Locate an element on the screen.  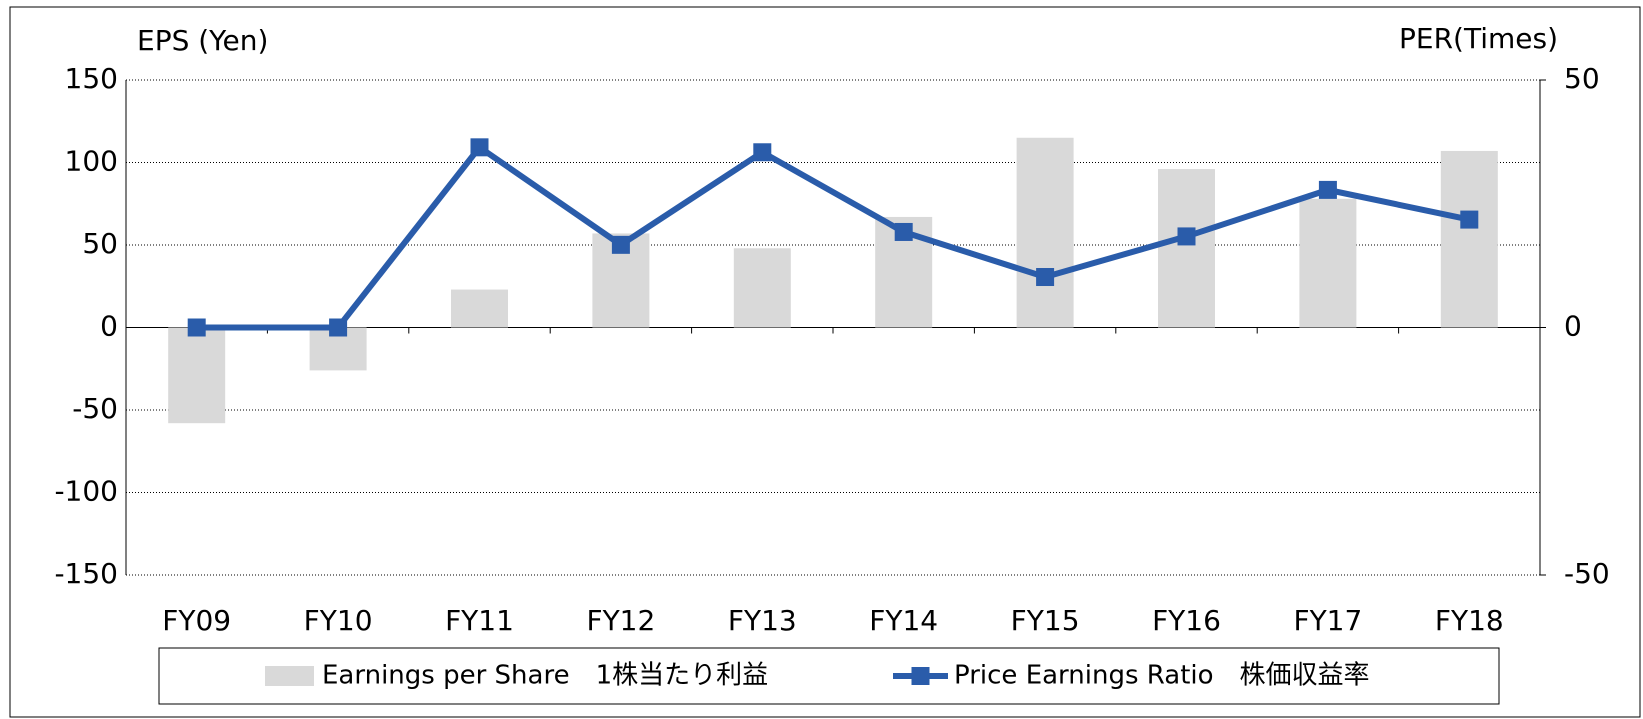
legend-swatch-marker is located at coordinates (920, 676).